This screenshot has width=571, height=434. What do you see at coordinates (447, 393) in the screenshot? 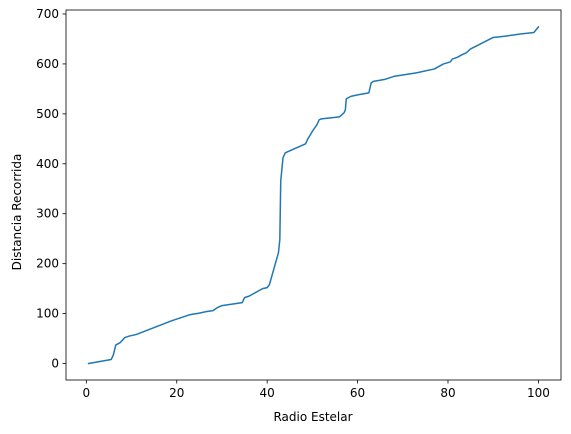
I see `x-tick-label-80: 80` at bounding box center [447, 393].